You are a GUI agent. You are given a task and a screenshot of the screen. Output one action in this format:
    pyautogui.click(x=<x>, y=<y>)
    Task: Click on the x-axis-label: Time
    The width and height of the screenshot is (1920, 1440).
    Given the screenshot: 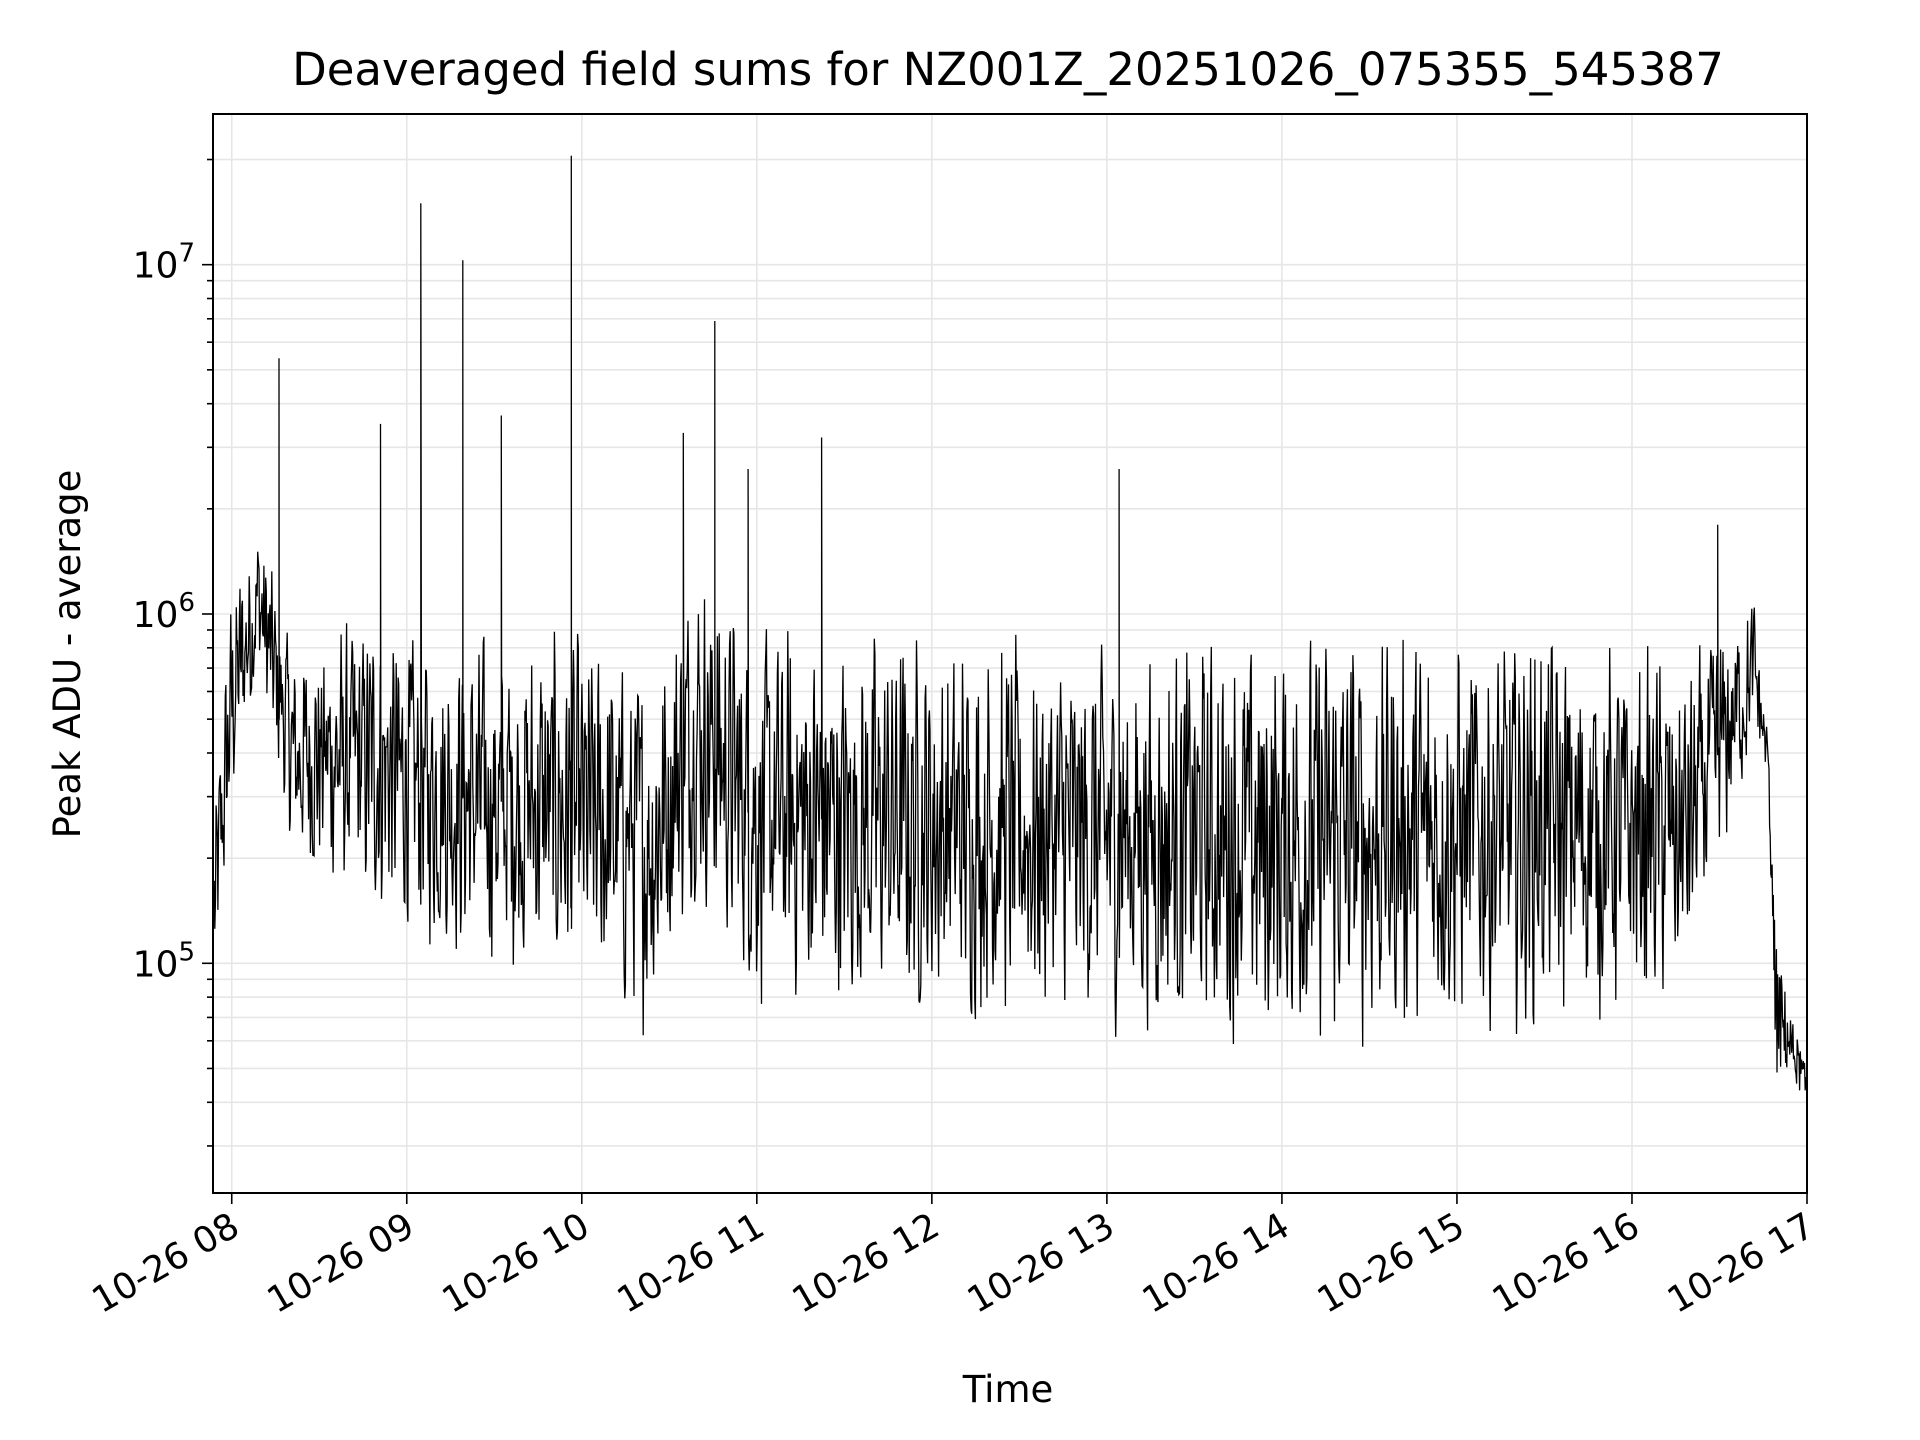 What is the action you would take?
    pyautogui.click(x=1008, y=1389)
    